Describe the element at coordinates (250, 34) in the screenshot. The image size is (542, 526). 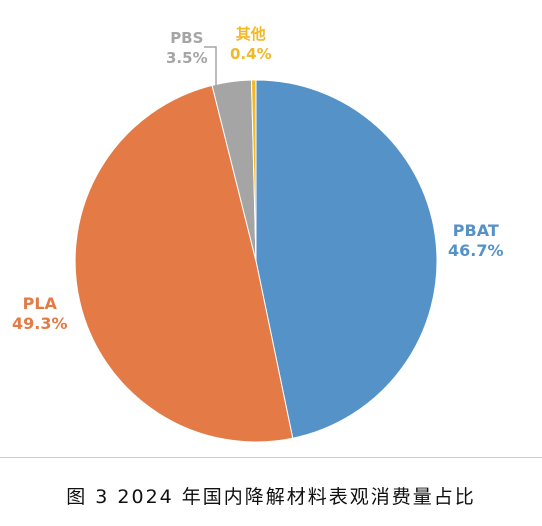
I see `label-other-name: 其他` at that location.